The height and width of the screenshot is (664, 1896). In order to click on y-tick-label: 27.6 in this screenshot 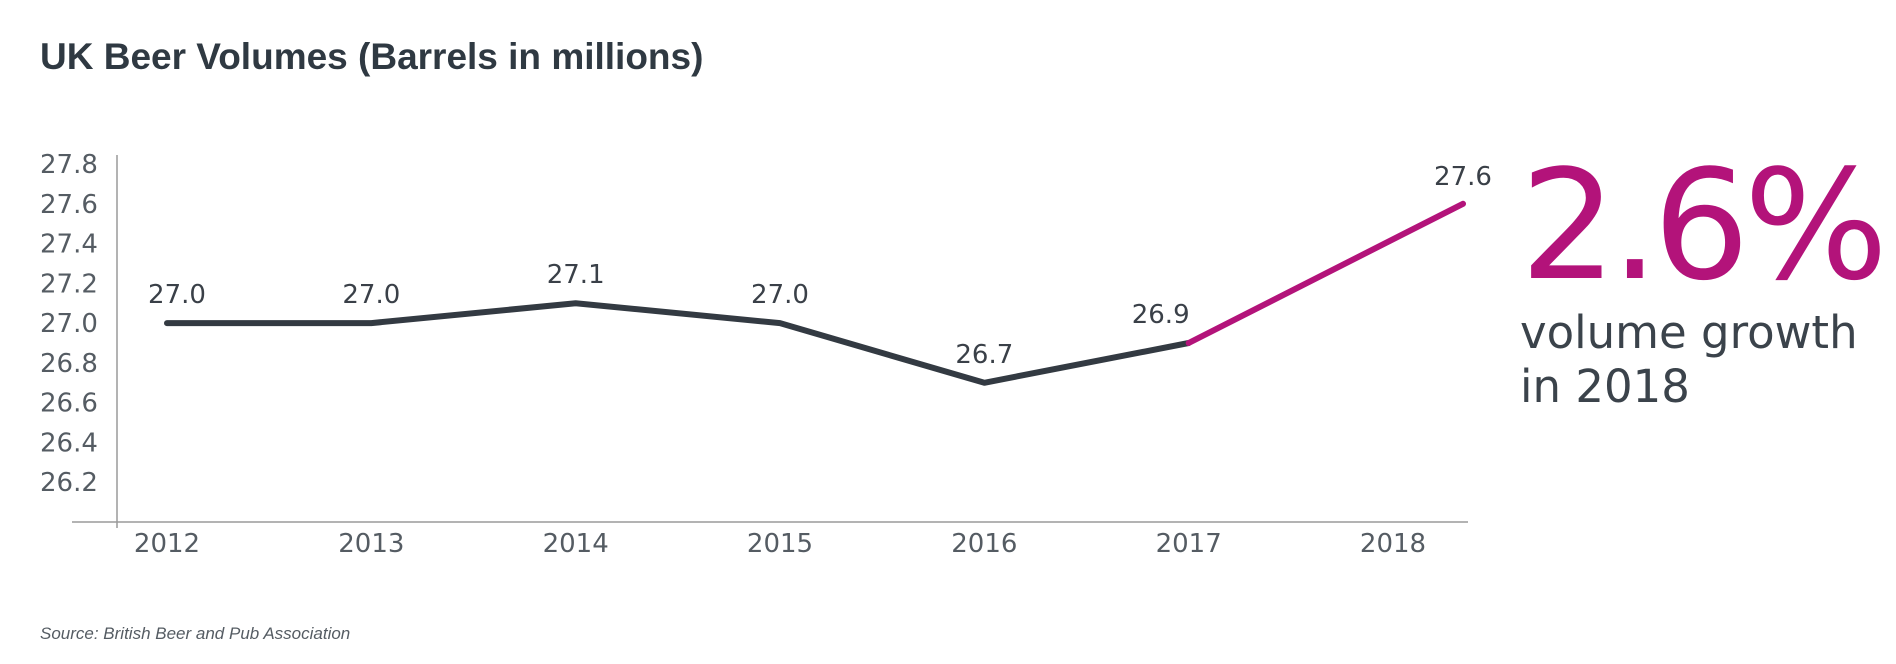, I will do `click(69, 205)`.